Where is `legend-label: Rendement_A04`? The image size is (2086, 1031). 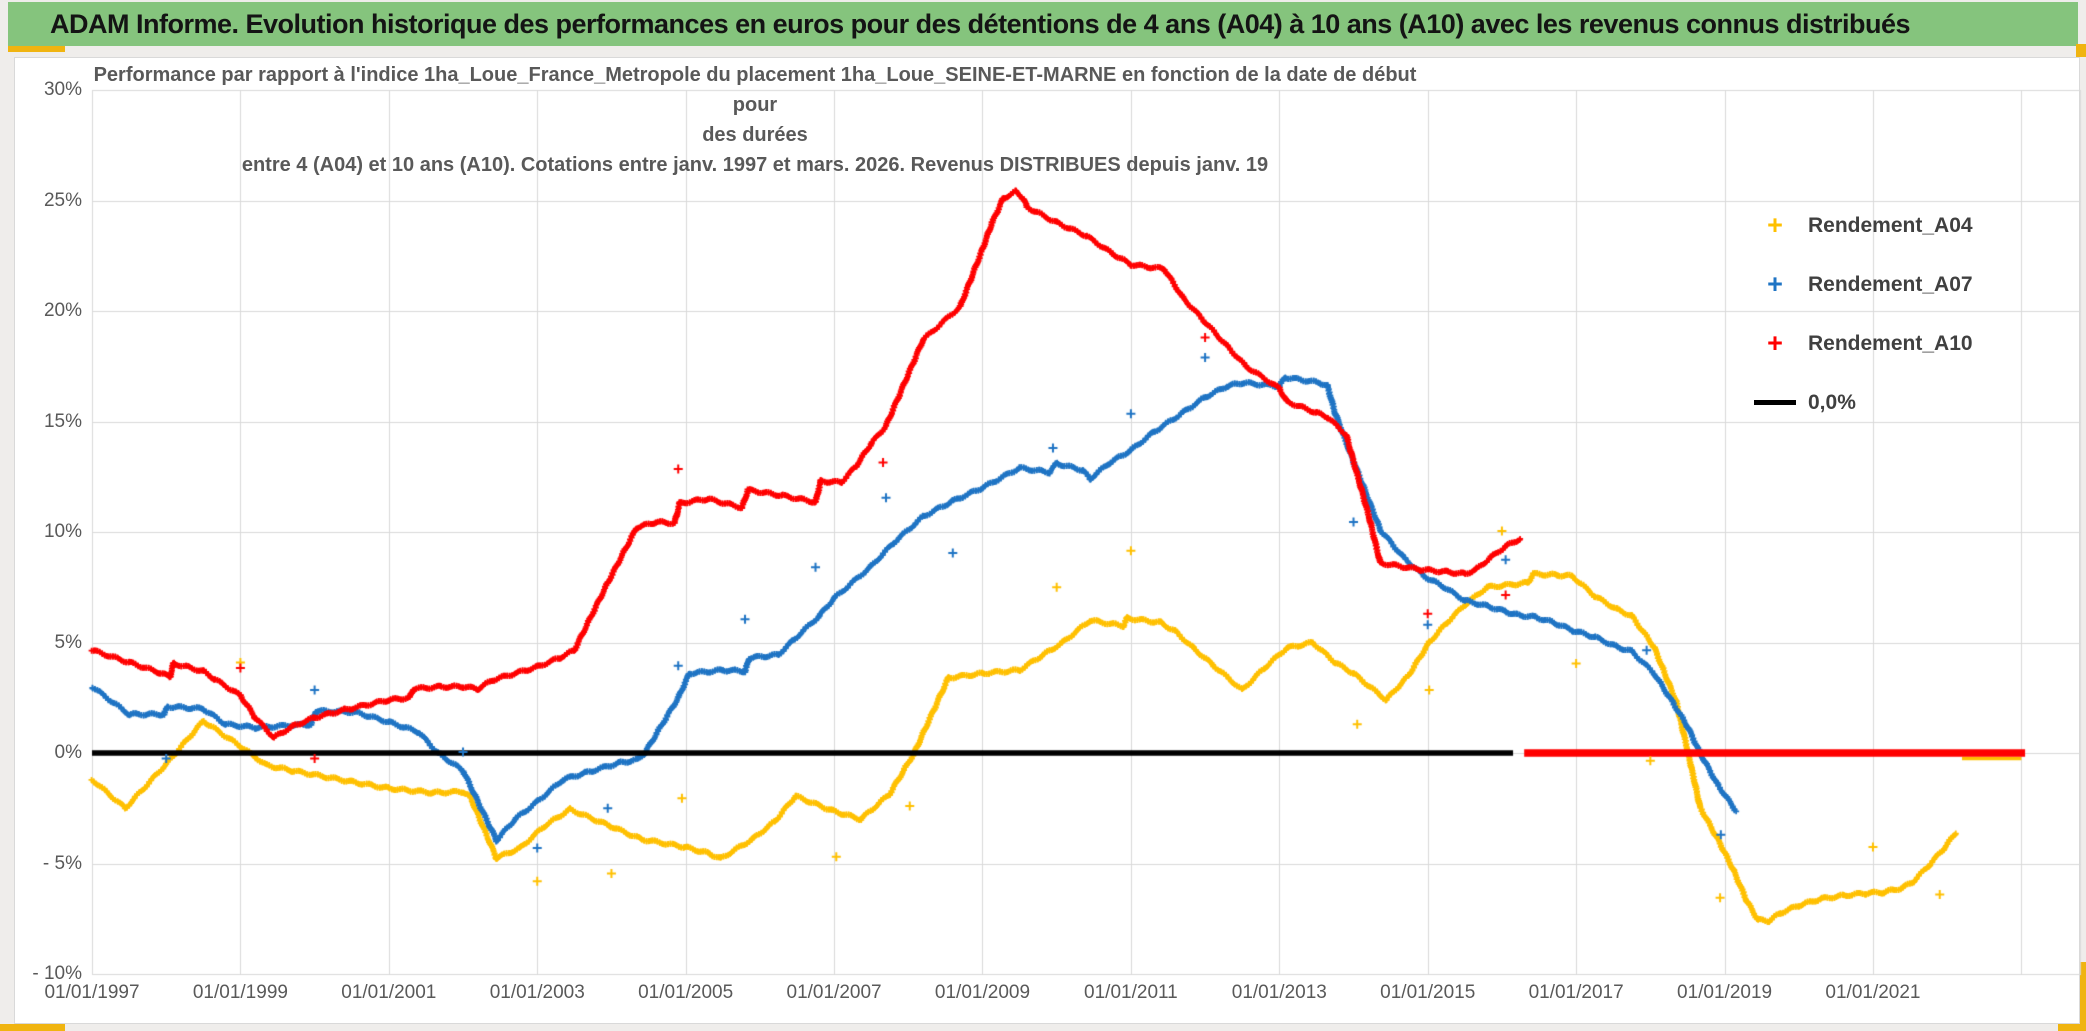
legend-label: Rendement_A04 is located at coordinates (1890, 225).